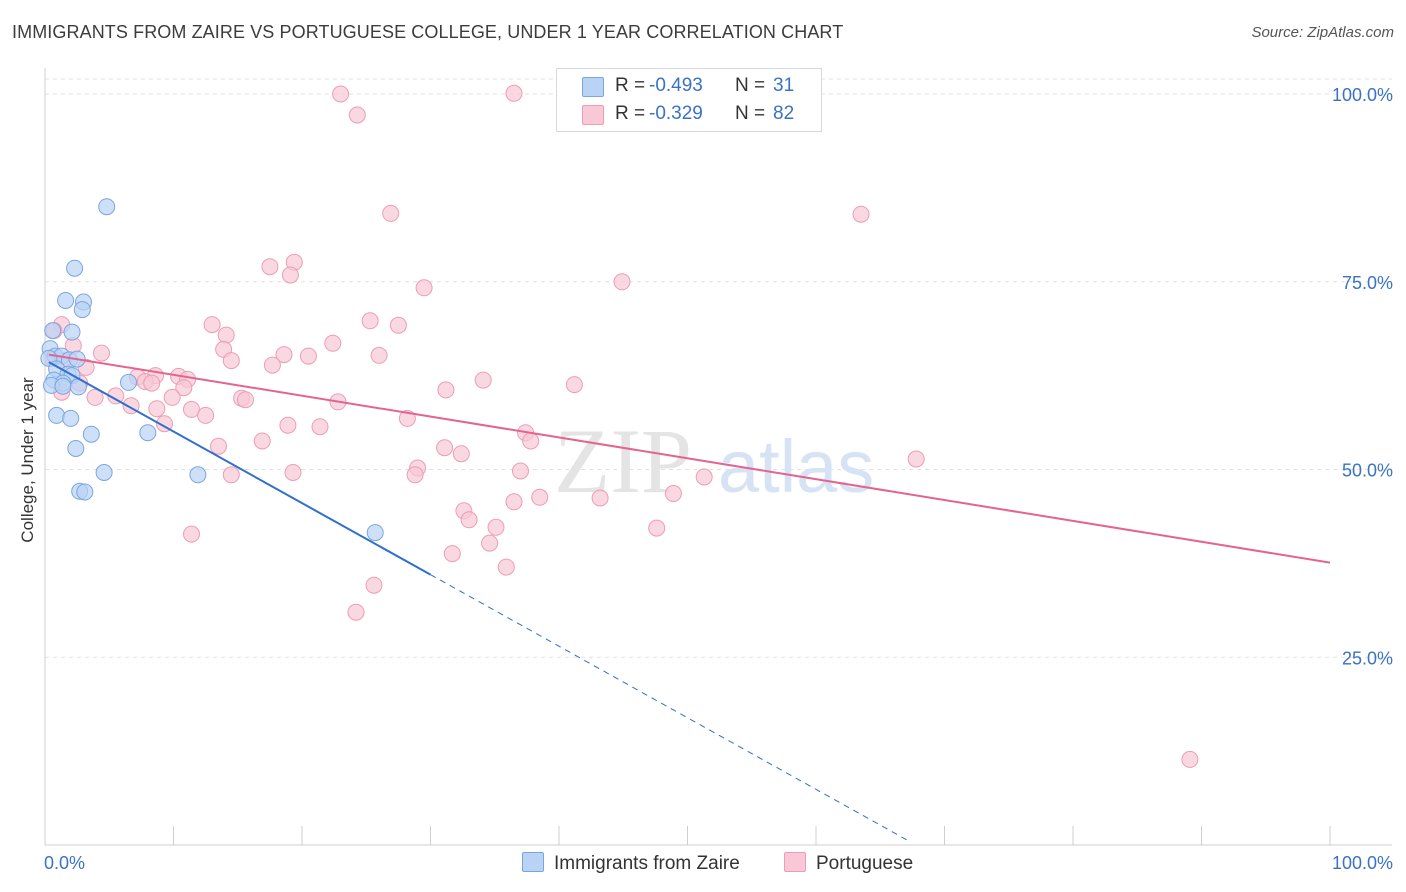  Describe the element at coordinates (865, 863) in the screenshot. I see `bottom-legend-label-portuguese: Portuguese` at that location.